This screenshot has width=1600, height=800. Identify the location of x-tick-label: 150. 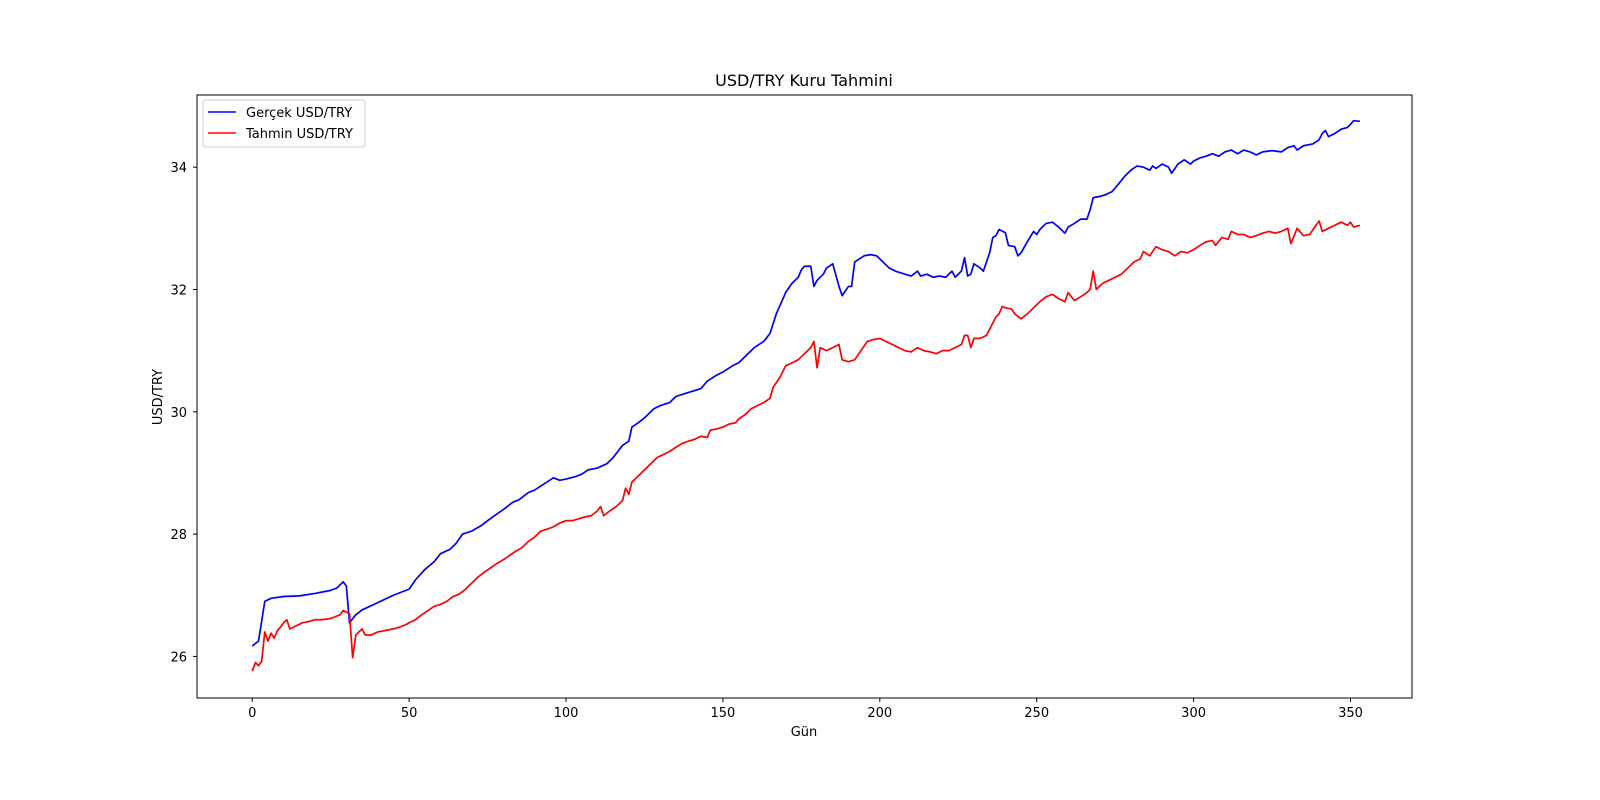
(723, 713).